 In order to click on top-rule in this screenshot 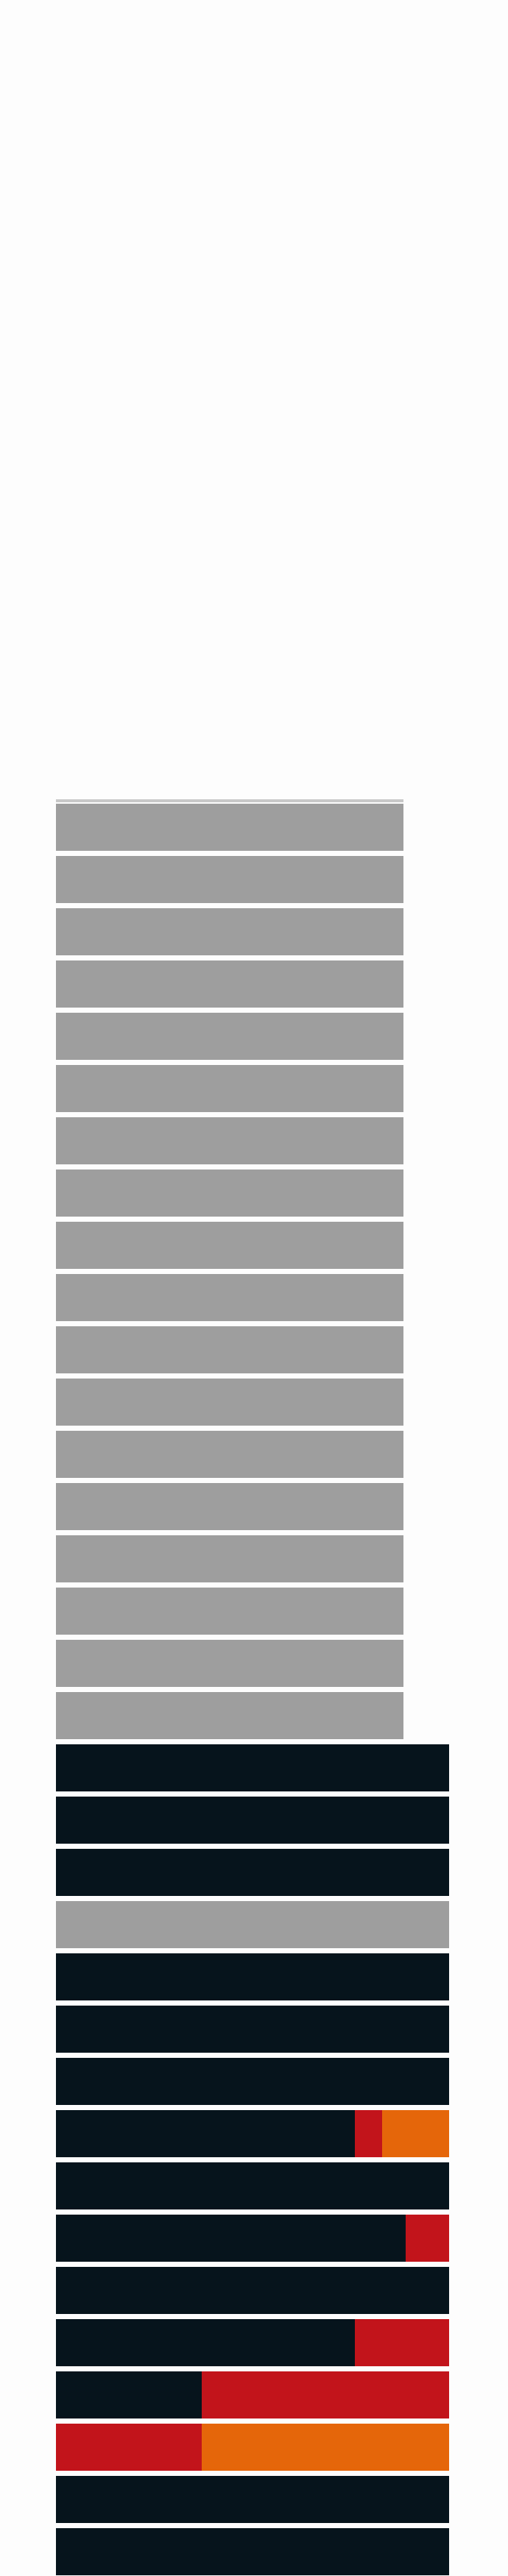, I will do `click(229, 801)`.